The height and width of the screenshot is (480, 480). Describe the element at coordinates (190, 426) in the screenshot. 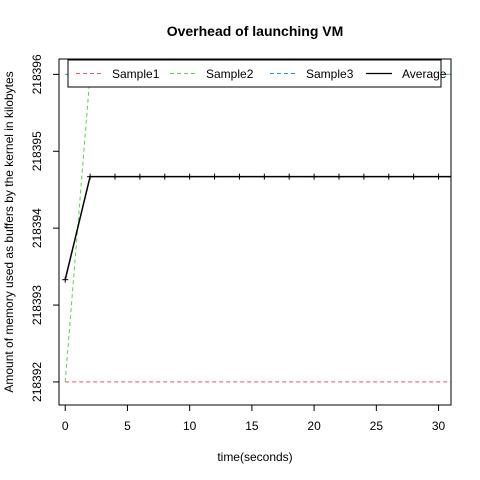

I see `x-tick-label-2: 10` at that location.